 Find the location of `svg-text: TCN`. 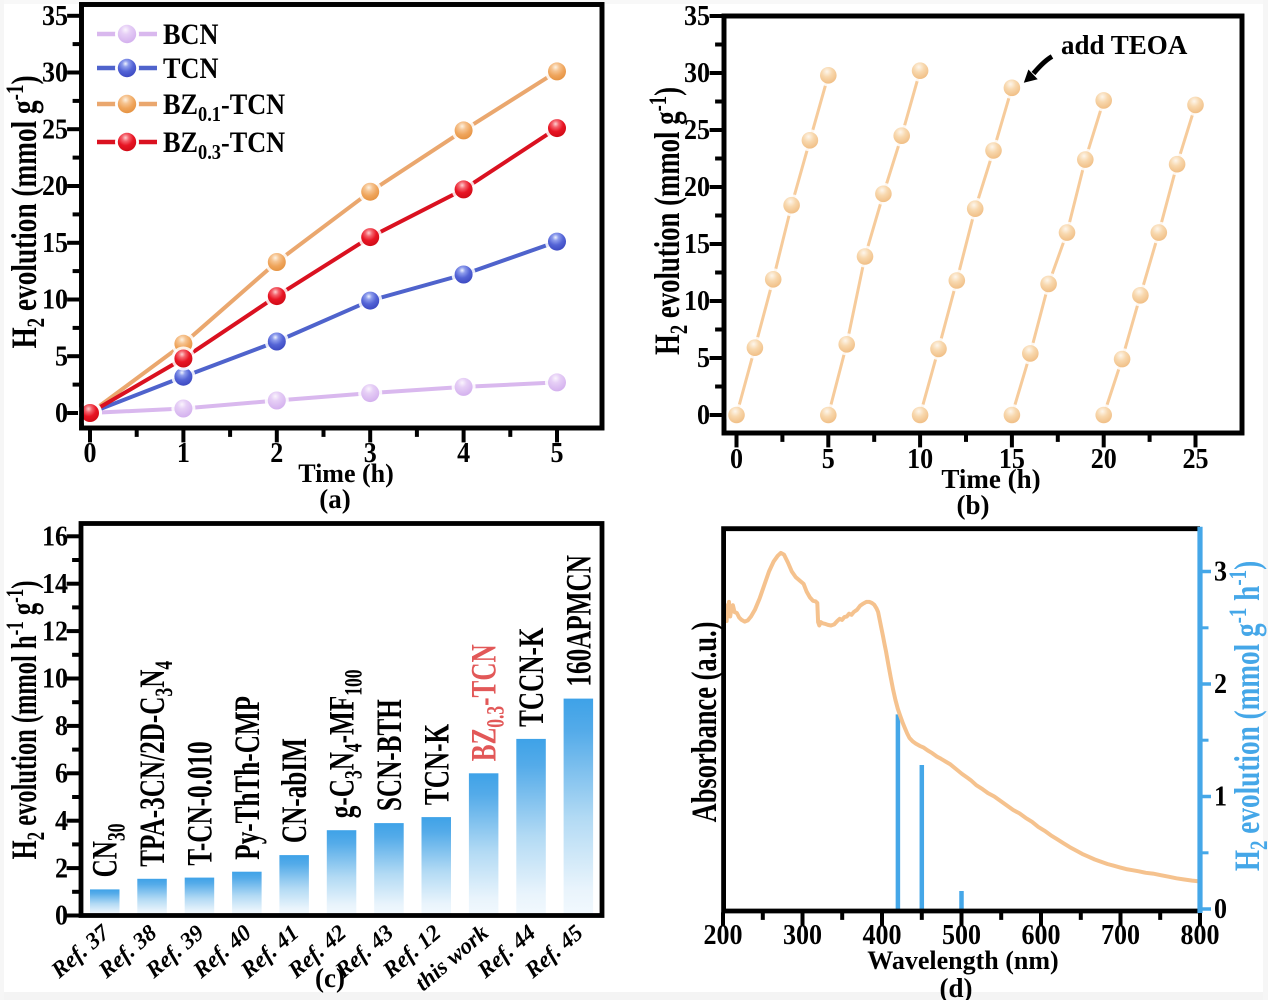

svg-text: TCN is located at coordinates (190, 68).